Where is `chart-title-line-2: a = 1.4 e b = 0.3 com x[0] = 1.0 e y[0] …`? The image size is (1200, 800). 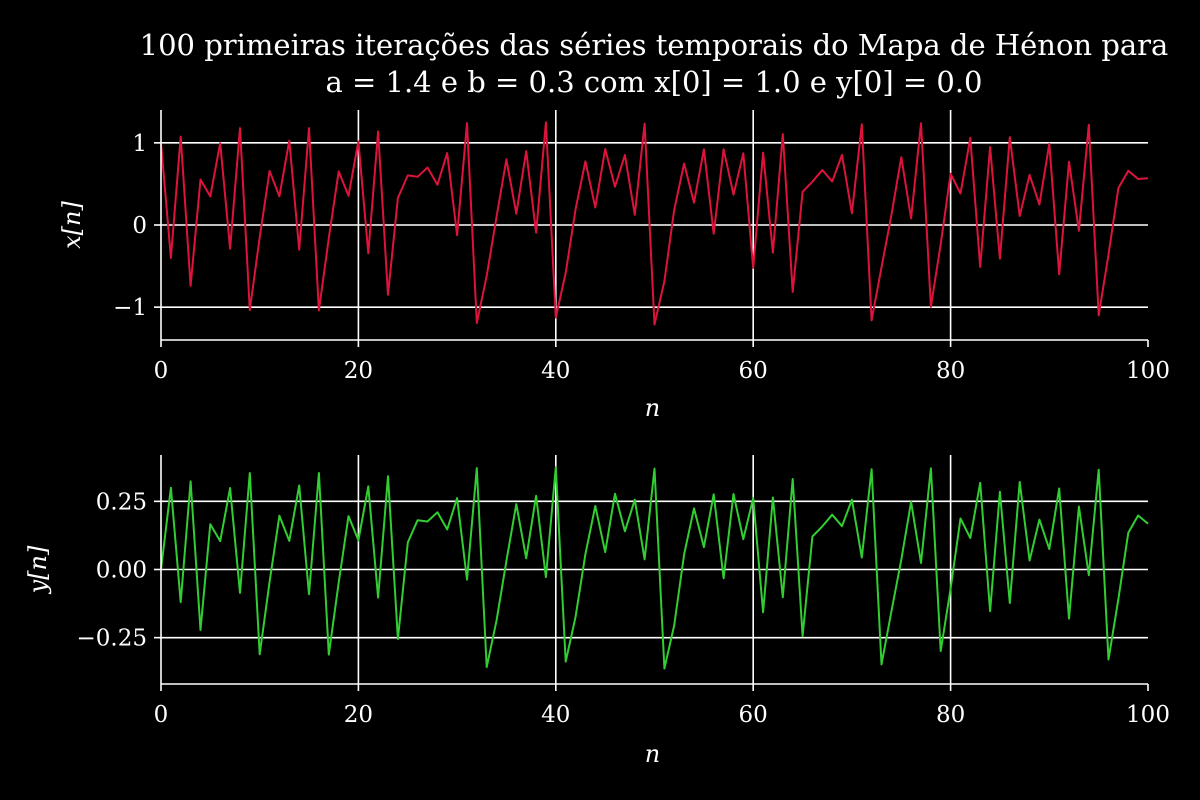 chart-title-line-2: a = 1.4 e b = 0.3 com x[0] = 1.0 e y[0] … is located at coordinates (653, 82).